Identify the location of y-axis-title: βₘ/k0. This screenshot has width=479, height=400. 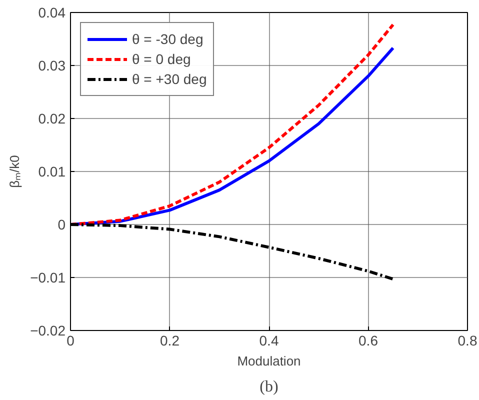
(14, 171).